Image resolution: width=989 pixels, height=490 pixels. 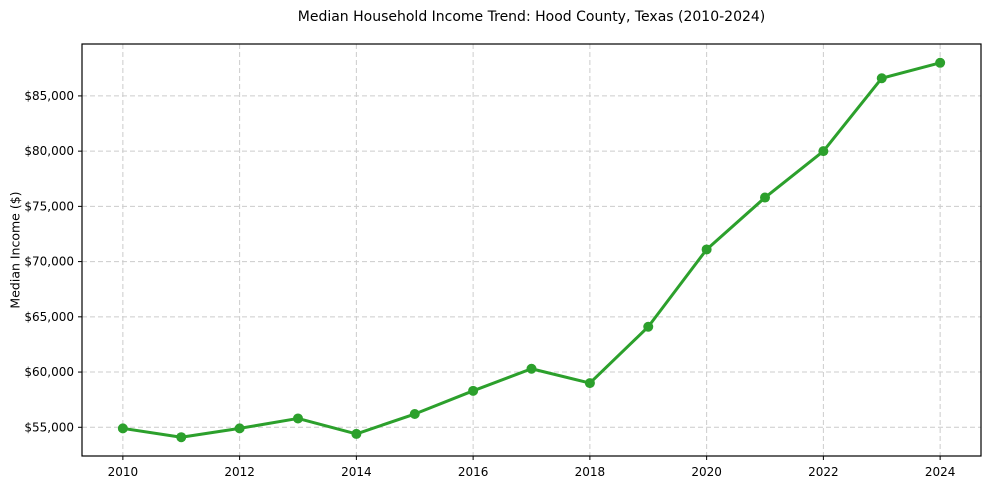 I want to click on data-point-2020, so click(x=706, y=249).